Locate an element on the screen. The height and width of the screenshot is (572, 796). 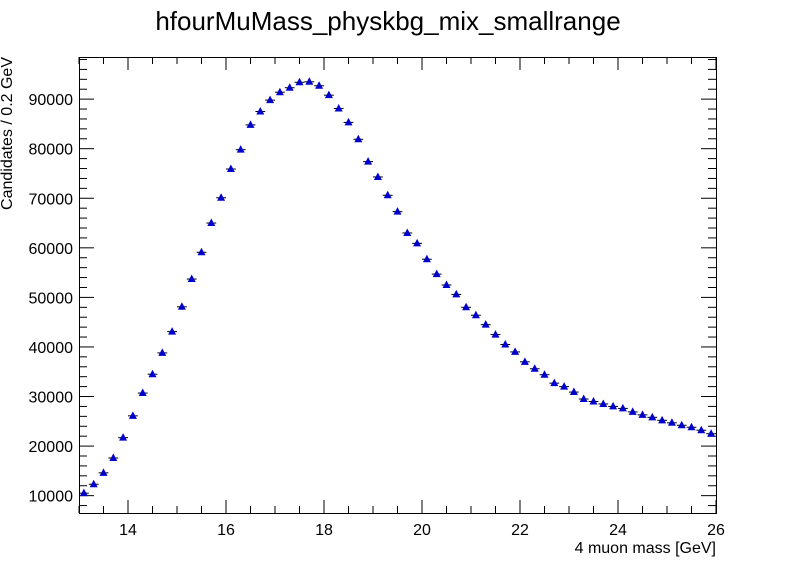
y-tick-label: 40000 is located at coordinates (51, 348).